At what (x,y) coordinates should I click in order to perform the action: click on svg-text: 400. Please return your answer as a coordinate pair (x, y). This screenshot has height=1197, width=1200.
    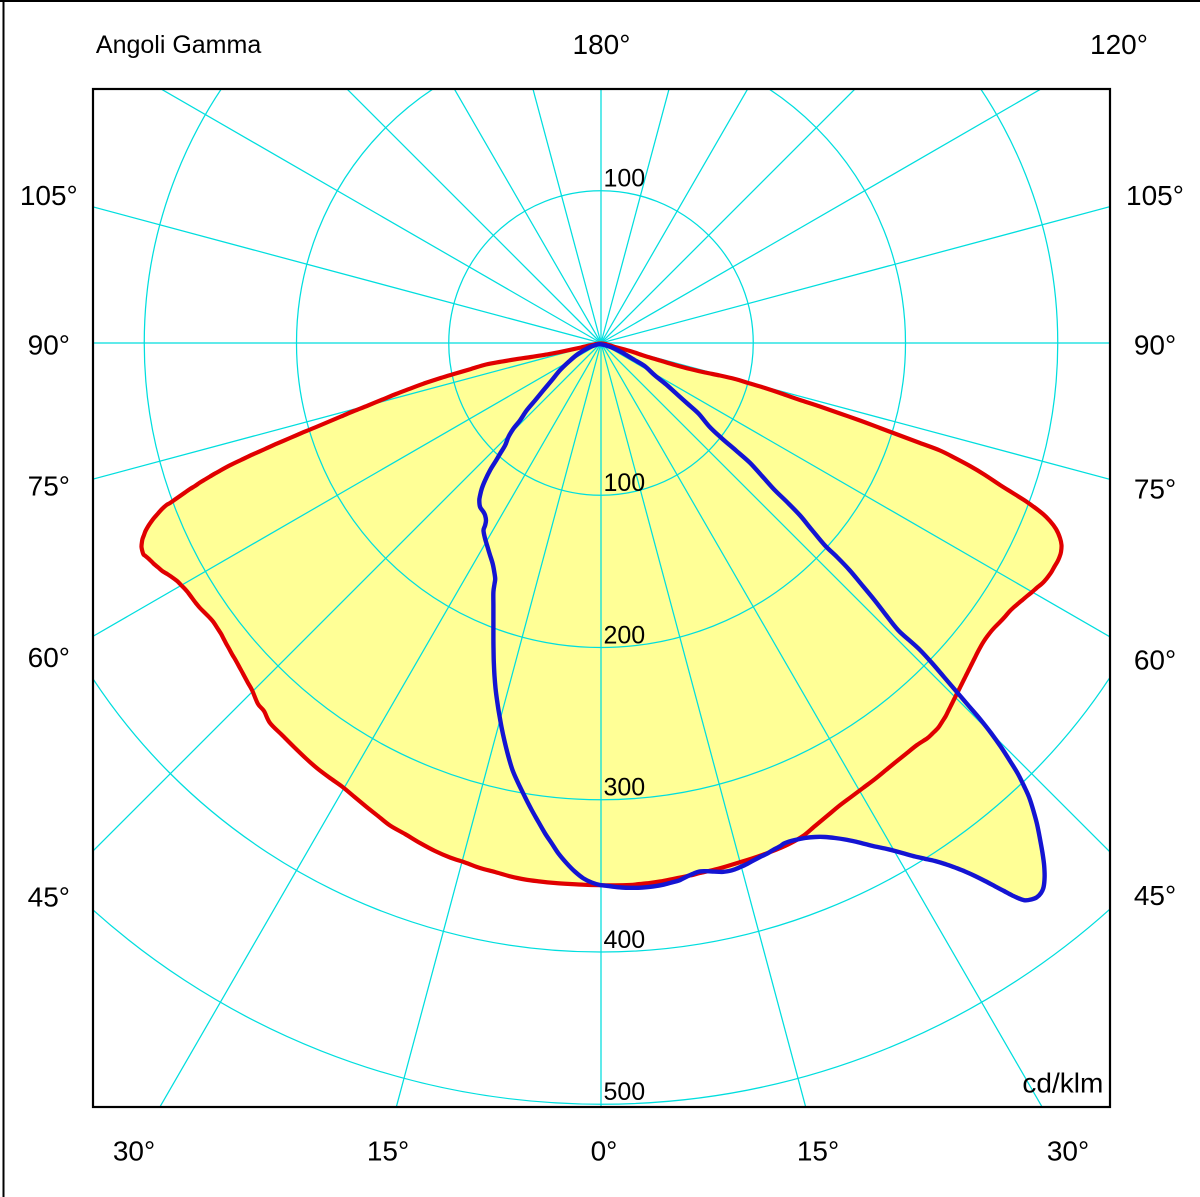
    Looking at the image, I should click on (625, 940).